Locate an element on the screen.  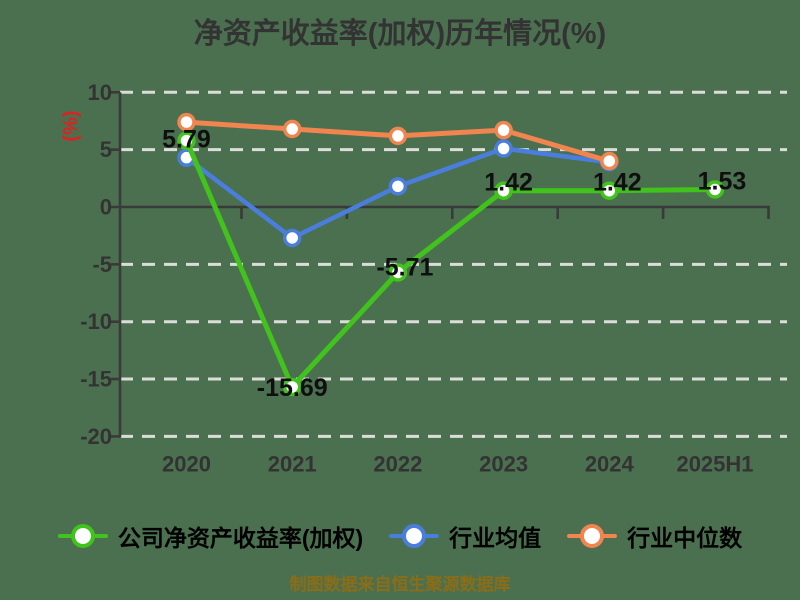
y-axis-title: (%) is located at coordinates (71, 125).